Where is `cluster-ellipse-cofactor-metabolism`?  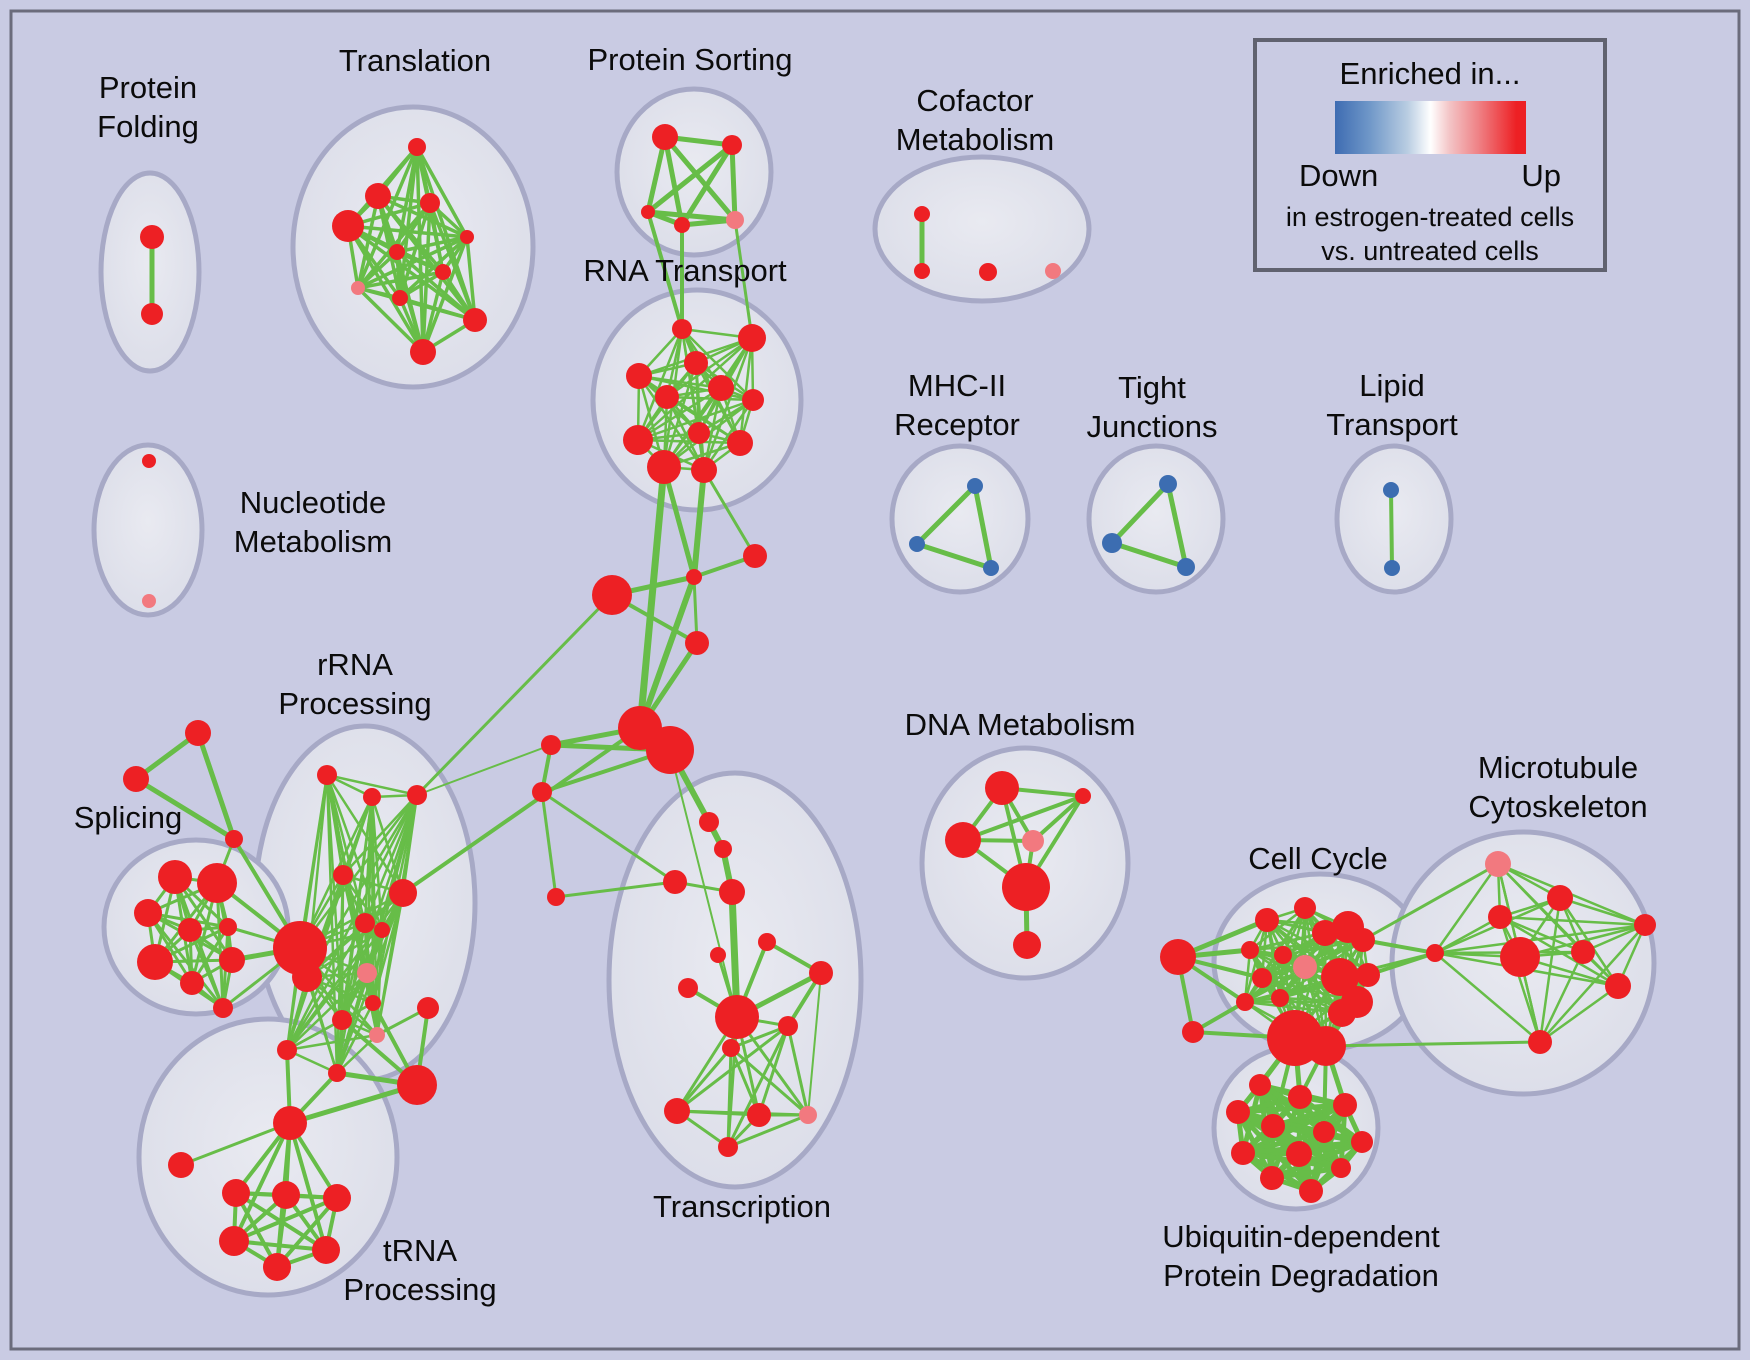 cluster-ellipse-cofactor-metabolism is located at coordinates (982, 229).